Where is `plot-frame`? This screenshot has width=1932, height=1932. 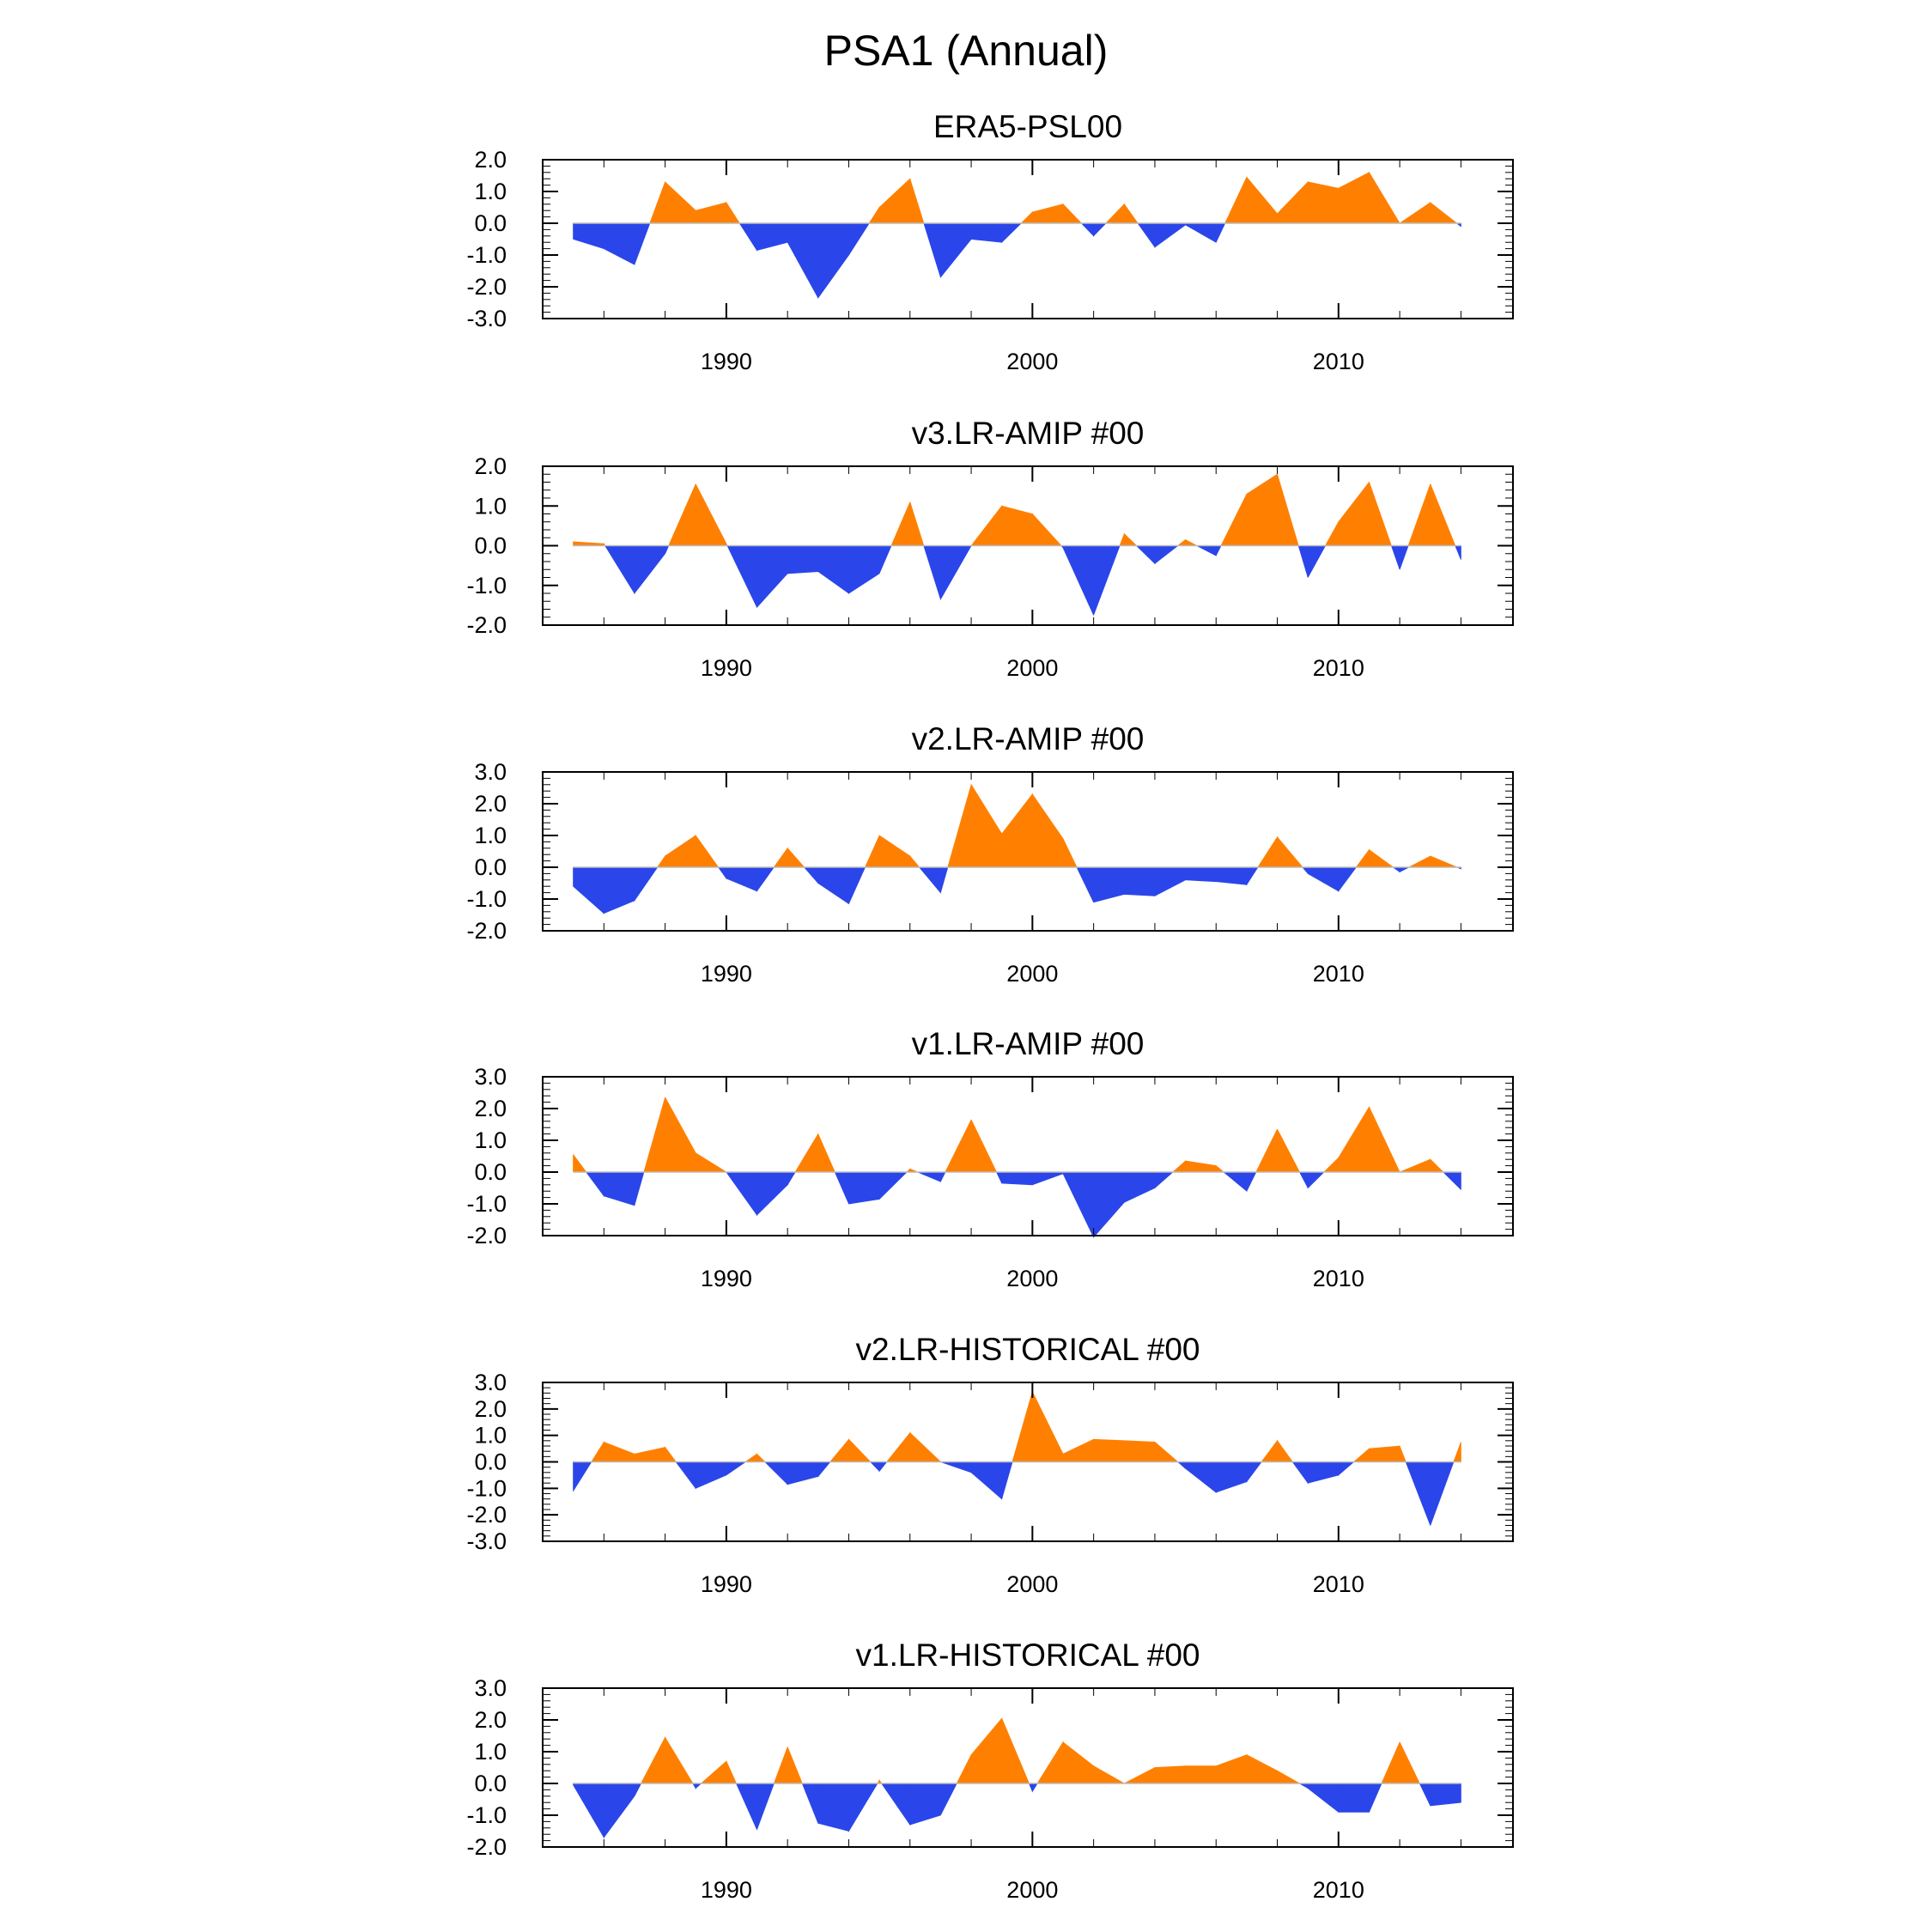 plot-frame is located at coordinates (1028, 1156).